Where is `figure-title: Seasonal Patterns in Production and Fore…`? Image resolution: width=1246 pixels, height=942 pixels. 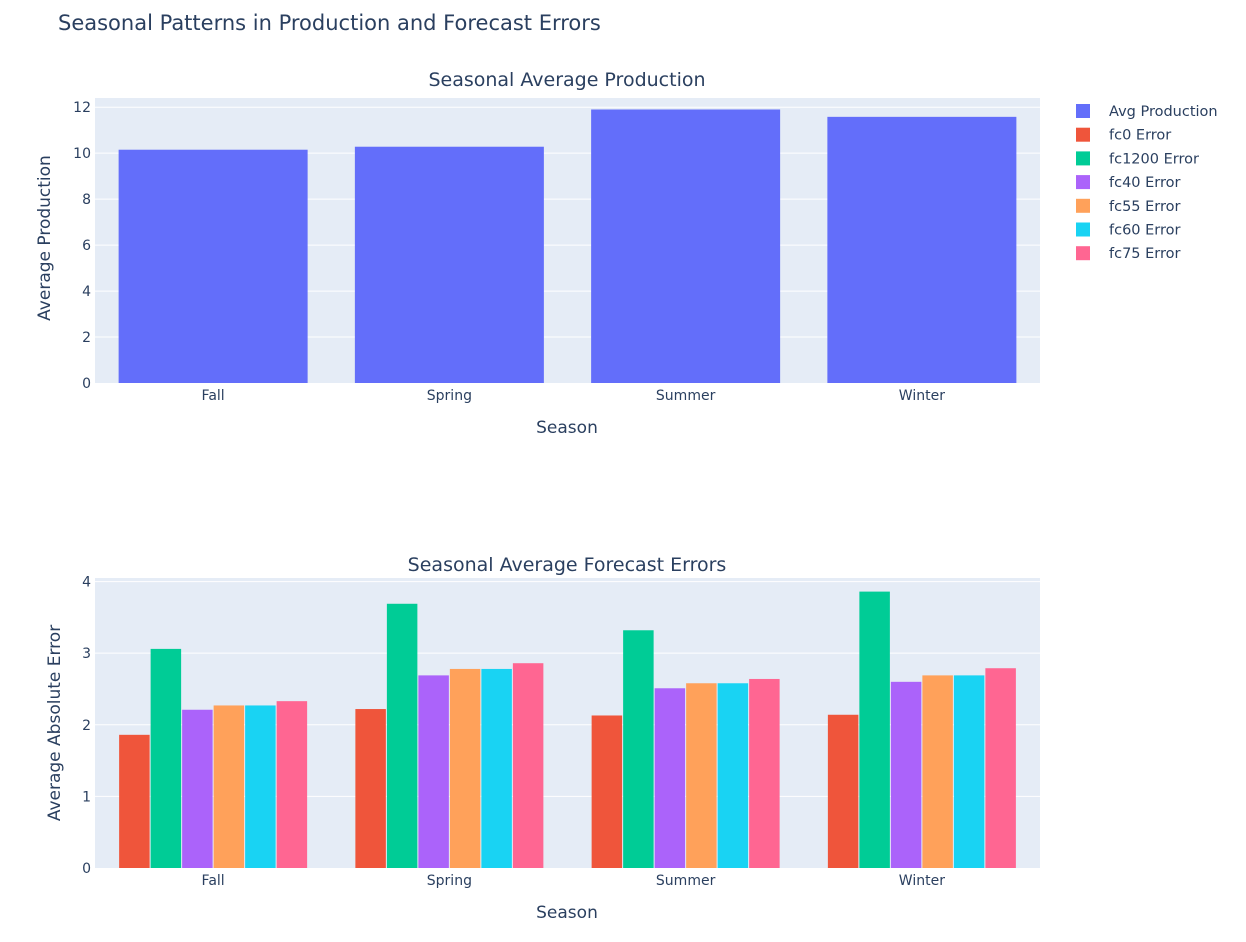
figure-title: Seasonal Patterns in Production and Fore… is located at coordinates (329, 23).